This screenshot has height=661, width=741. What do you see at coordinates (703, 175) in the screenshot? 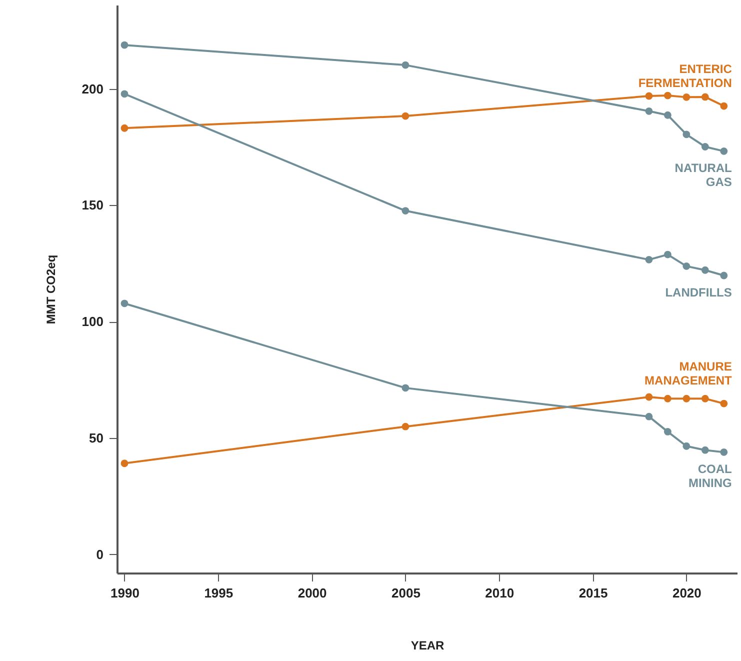
I see `series-label: NATURAL GAS` at bounding box center [703, 175].